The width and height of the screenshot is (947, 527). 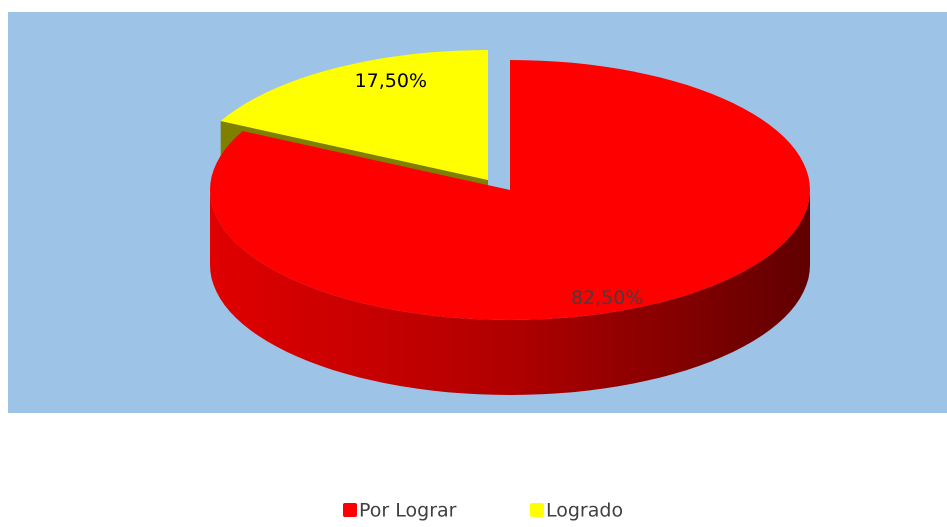 I want to click on legend: Por Lograr Logrado, so click(x=483, y=511).